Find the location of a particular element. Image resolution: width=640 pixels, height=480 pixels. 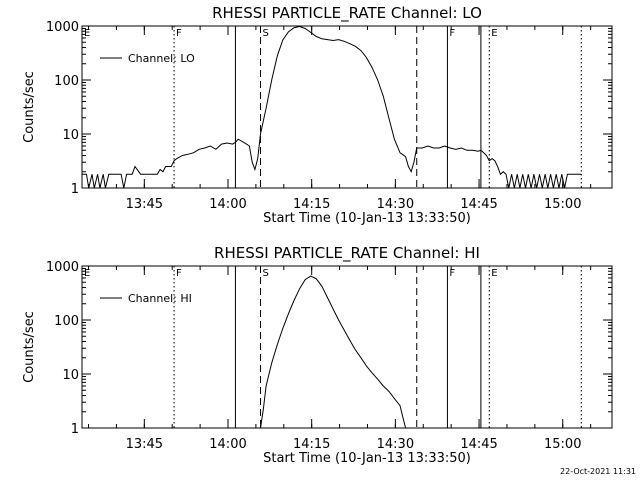

chart-title: RHESSI PARTICLE_RATE Channel: HI is located at coordinates (347, 253).